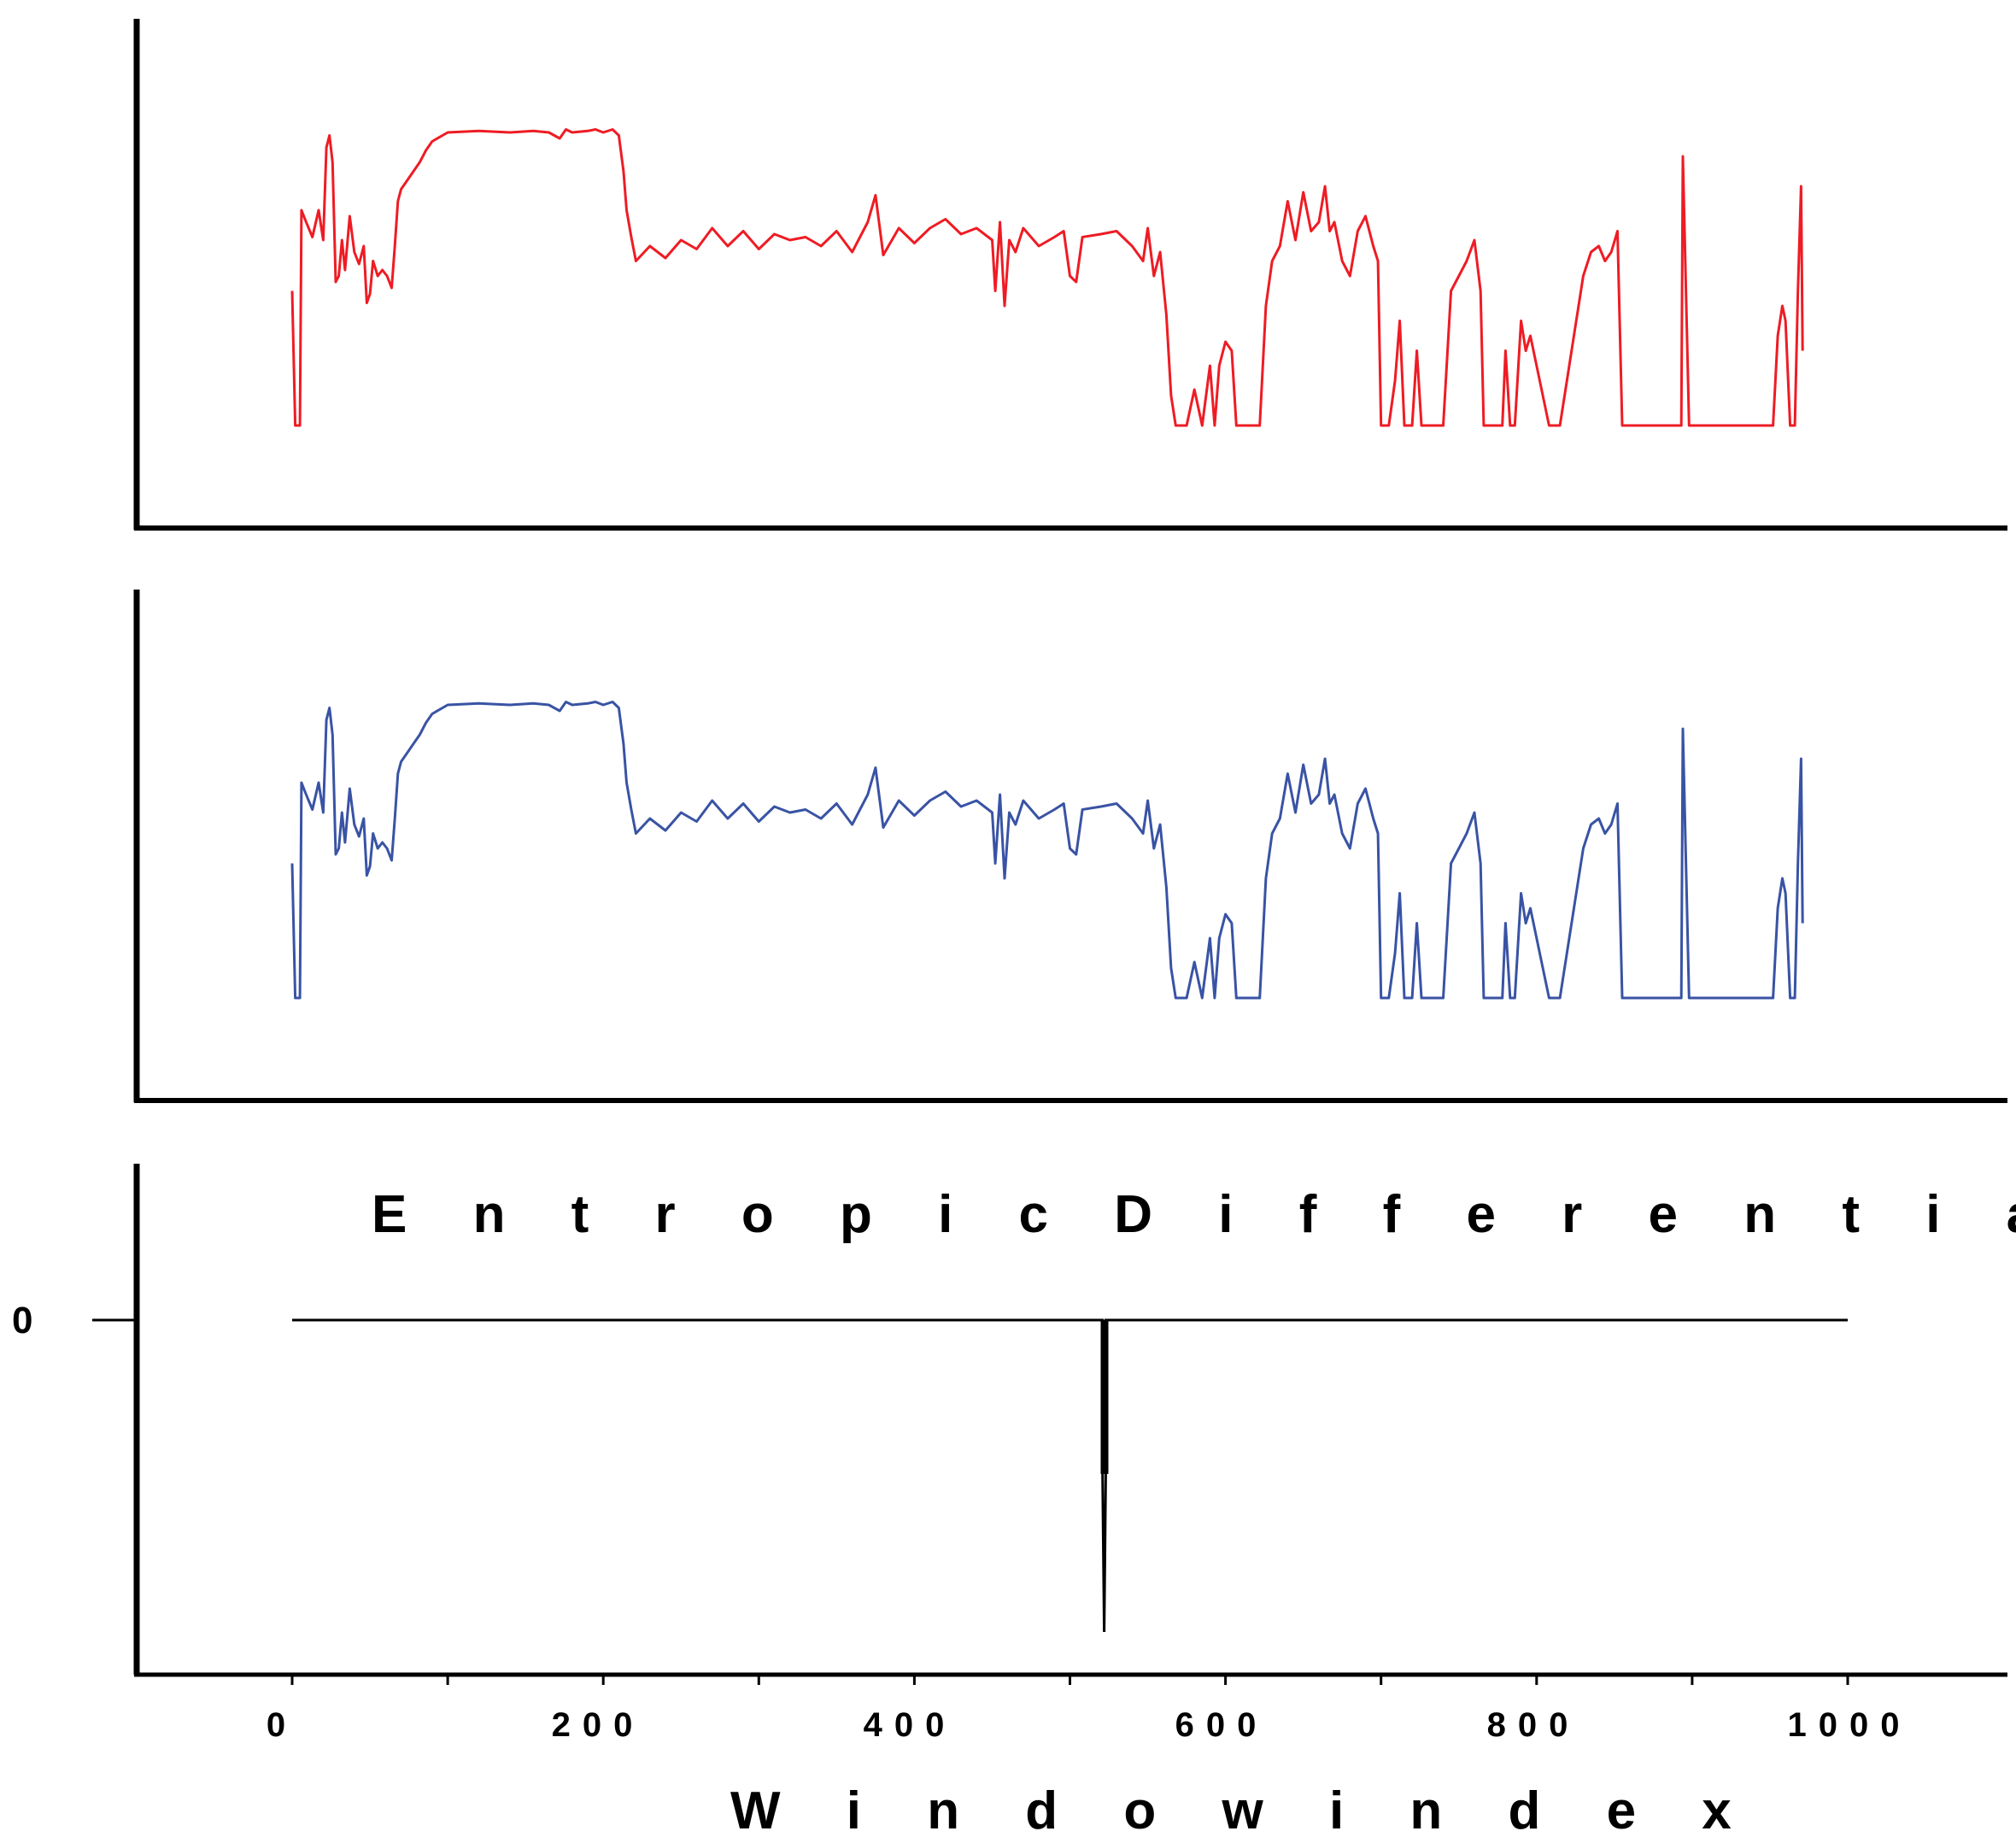 The width and height of the screenshot is (2016, 1837). What do you see at coordinates (910, 1725) in the screenshot?
I see `x-tick-label-400: 400` at bounding box center [910, 1725].